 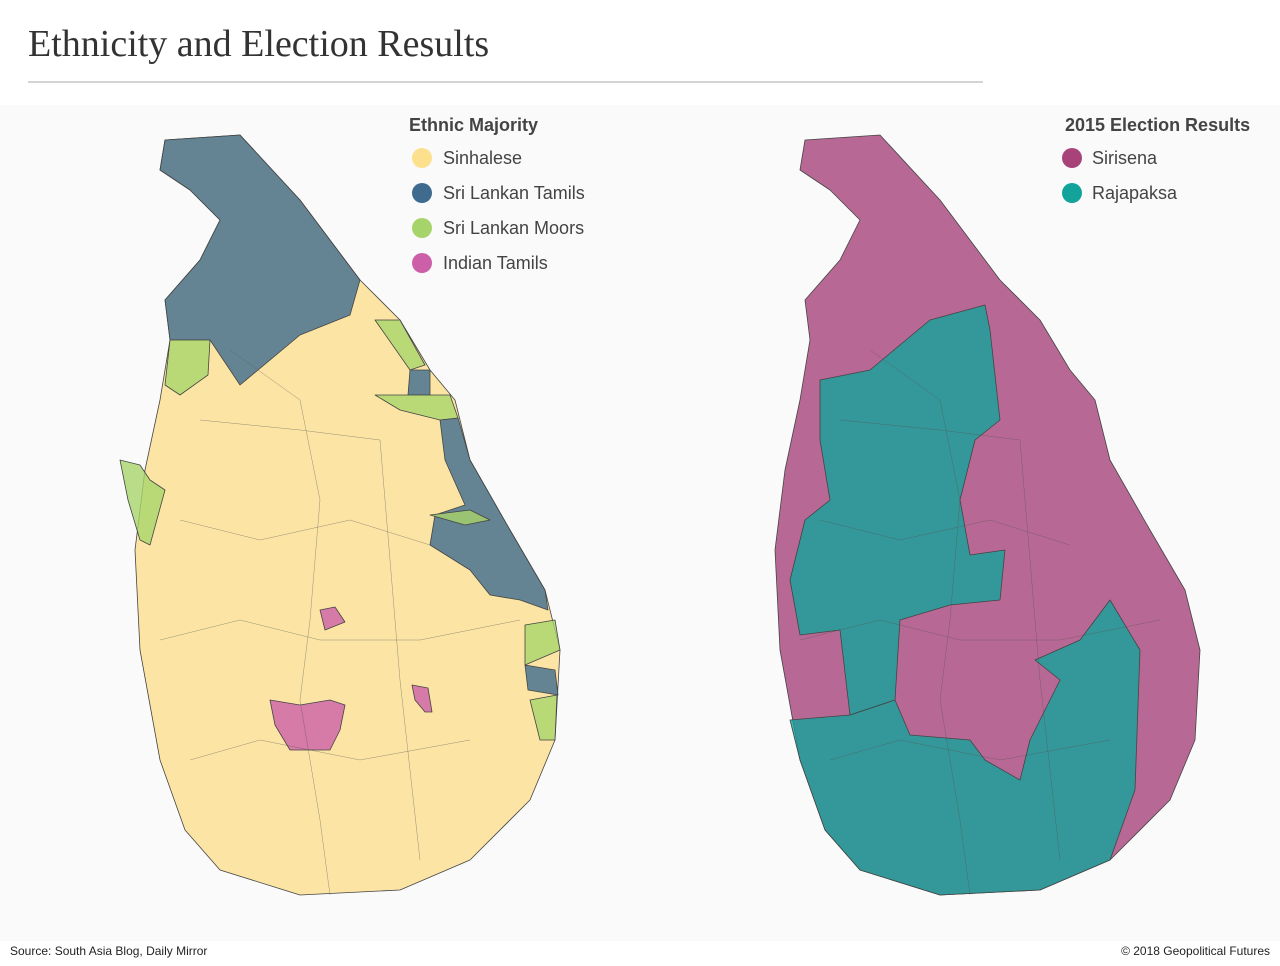 I want to click on page-title: Ethnicity and Election Results, so click(x=258, y=44).